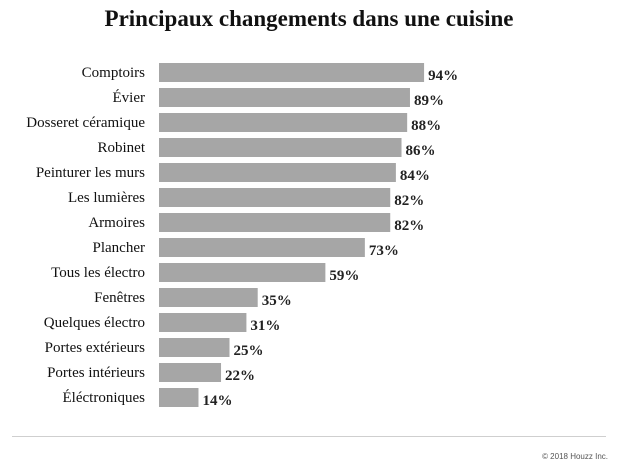  I want to click on value-label-5: 82%, so click(409, 201).